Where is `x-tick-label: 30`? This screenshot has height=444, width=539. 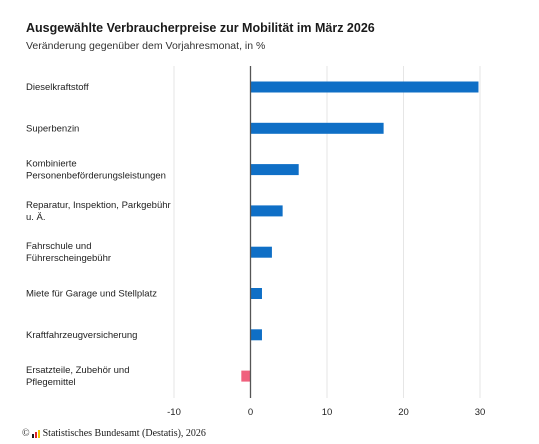 x-tick-label: 30 is located at coordinates (480, 412).